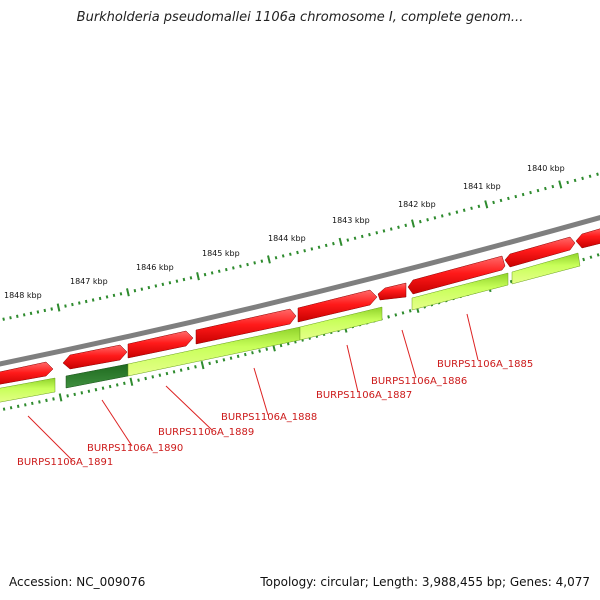 The width and height of the screenshot is (600, 600). Describe the element at coordinates (419, 381) in the screenshot. I see `gene-label: BURPS1106A_1886` at that location.